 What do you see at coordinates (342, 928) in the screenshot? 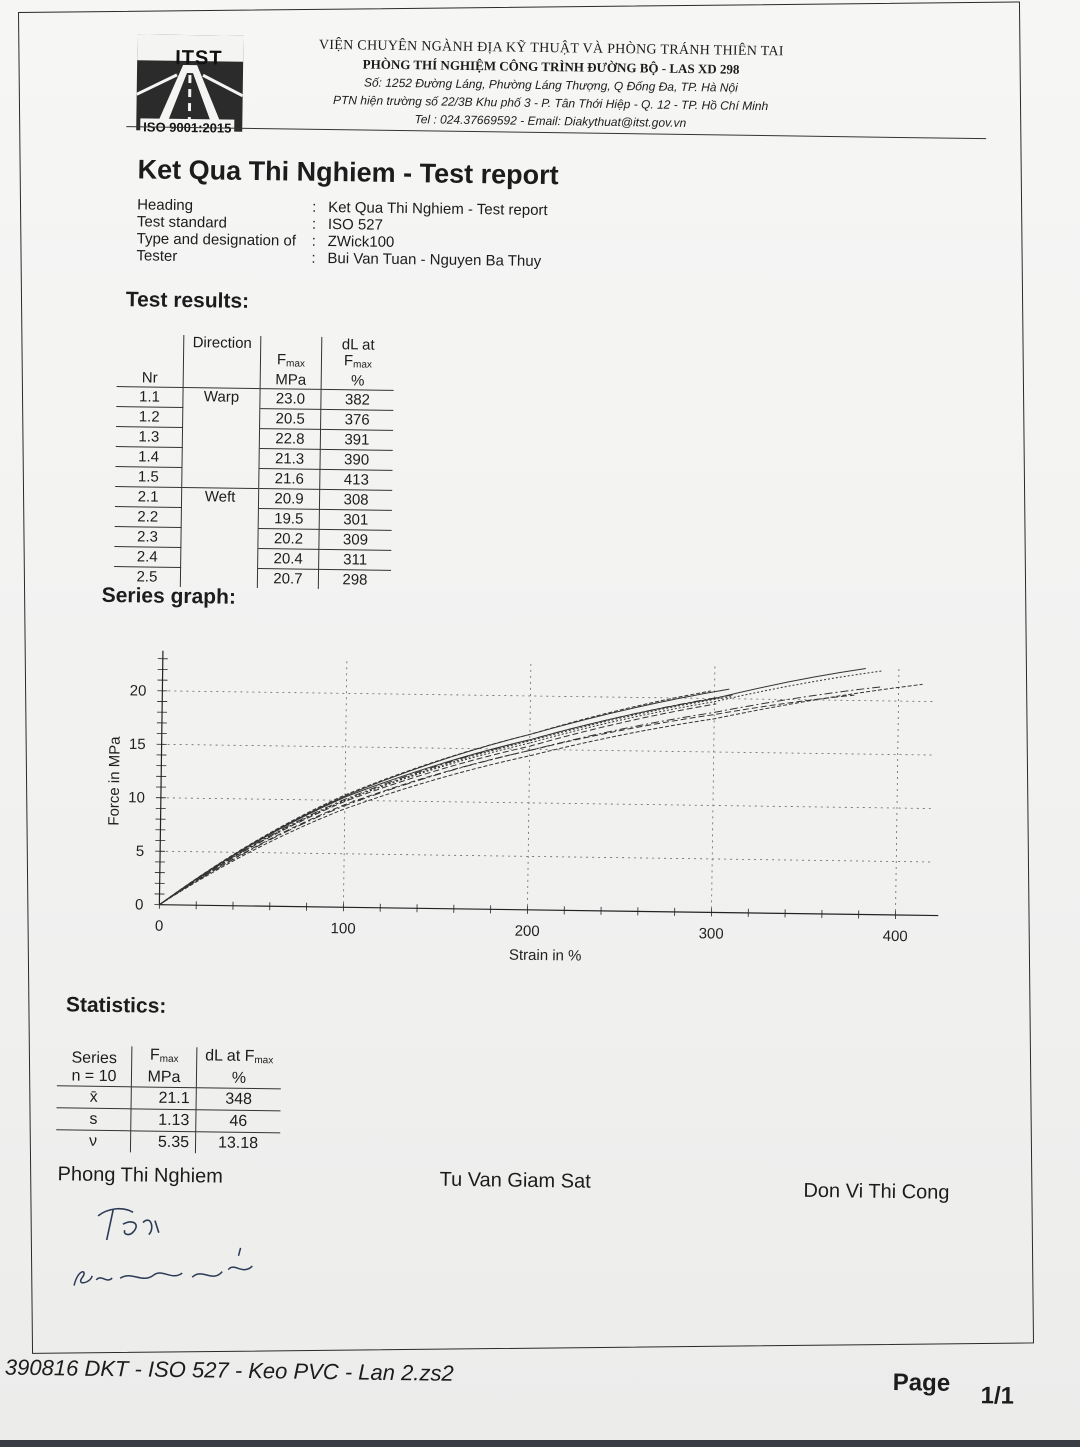
I see `x-tick-label: 100` at bounding box center [342, 928].